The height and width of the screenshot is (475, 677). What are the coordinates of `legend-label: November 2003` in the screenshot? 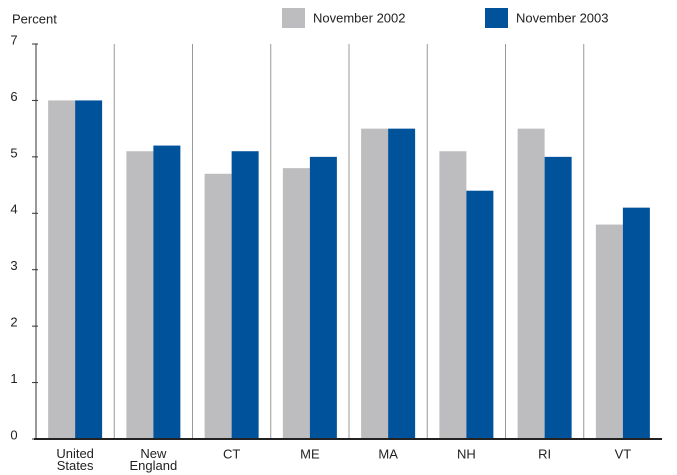 It's located at (562, 17).